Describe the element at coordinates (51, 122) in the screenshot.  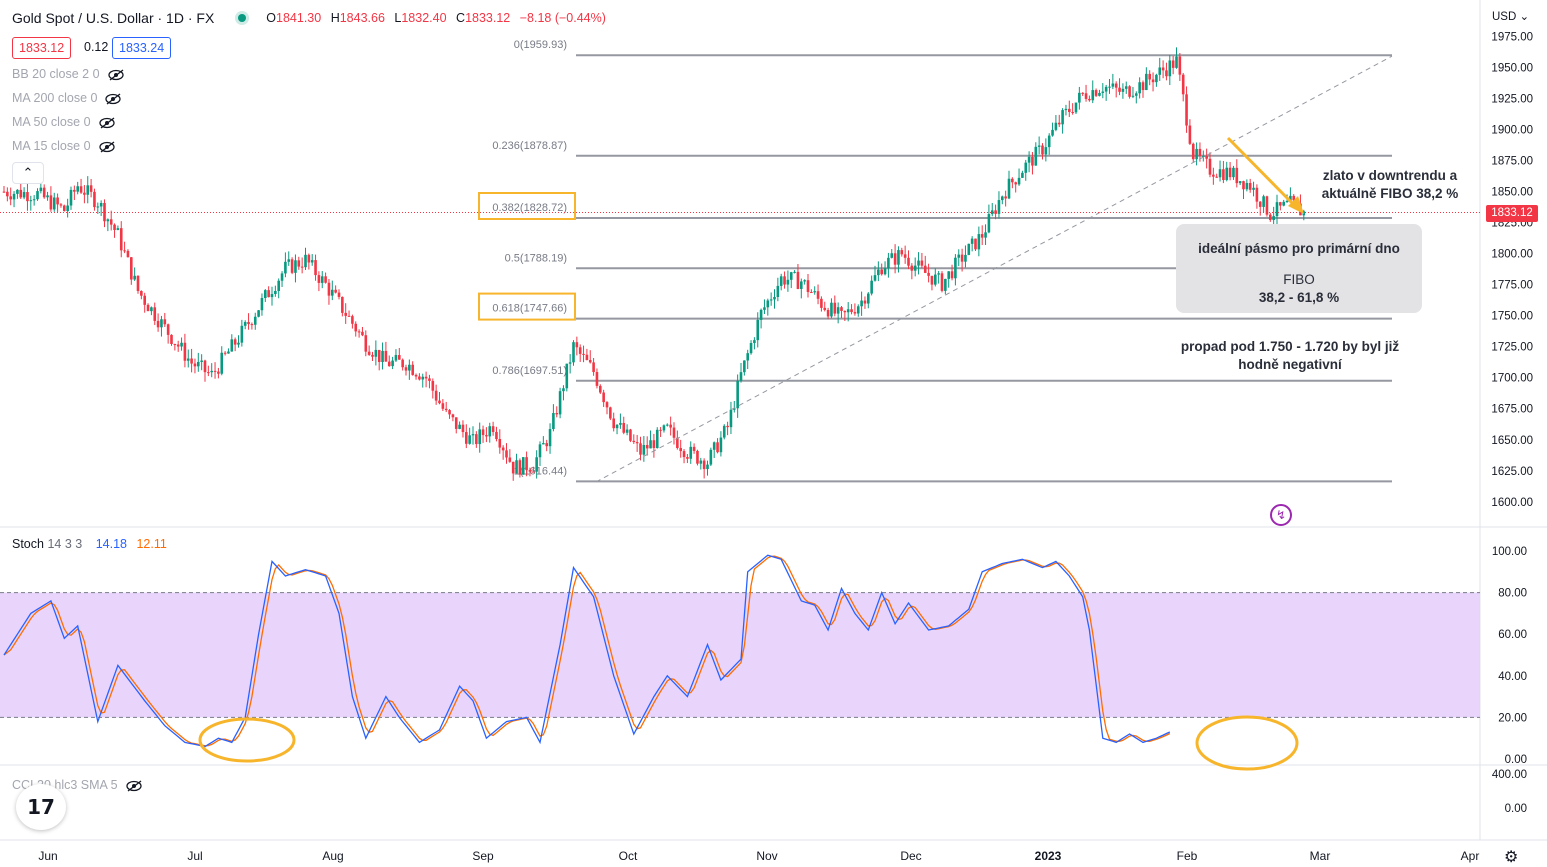
I see `indicator-label: MA 50 close 0` at that location.